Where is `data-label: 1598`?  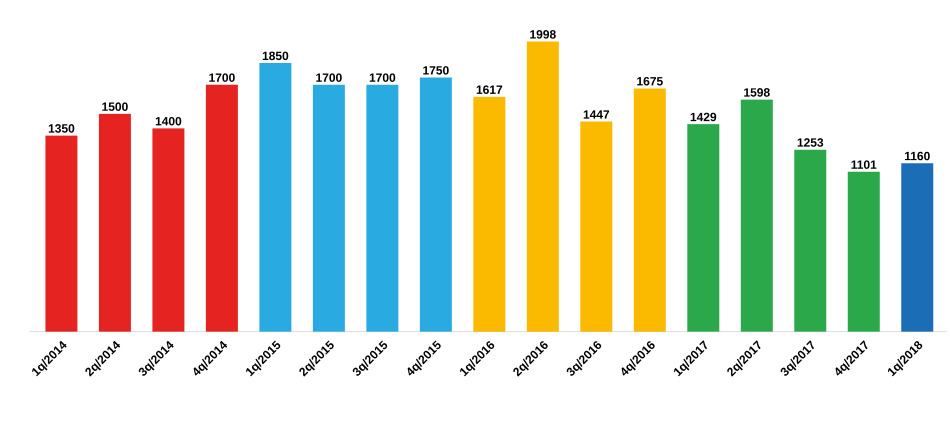 data-label: 1598 is located at coordinates (757, 92).